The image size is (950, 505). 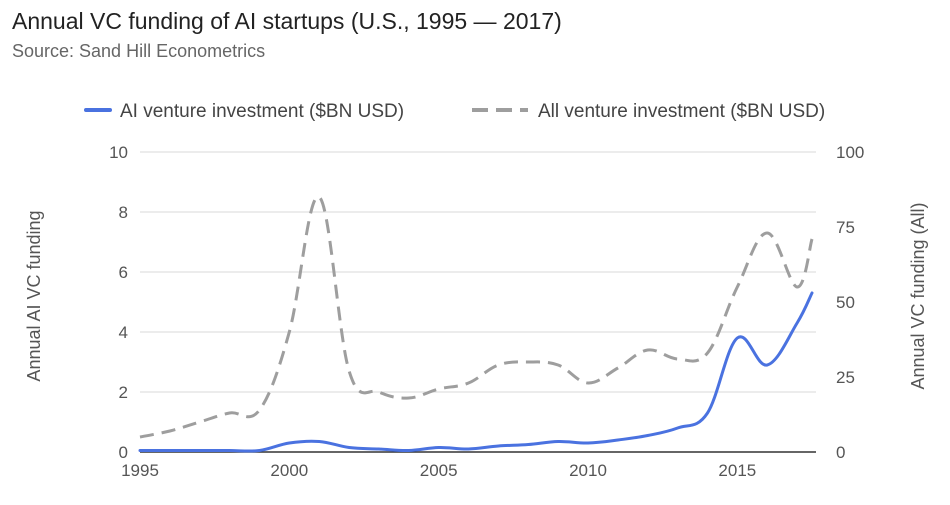 What do you see at coordinates (681, 111) in the screenshot?
I see `legend-label-all: All venture investment ($BN USD)` at bounding box center [681, 111].